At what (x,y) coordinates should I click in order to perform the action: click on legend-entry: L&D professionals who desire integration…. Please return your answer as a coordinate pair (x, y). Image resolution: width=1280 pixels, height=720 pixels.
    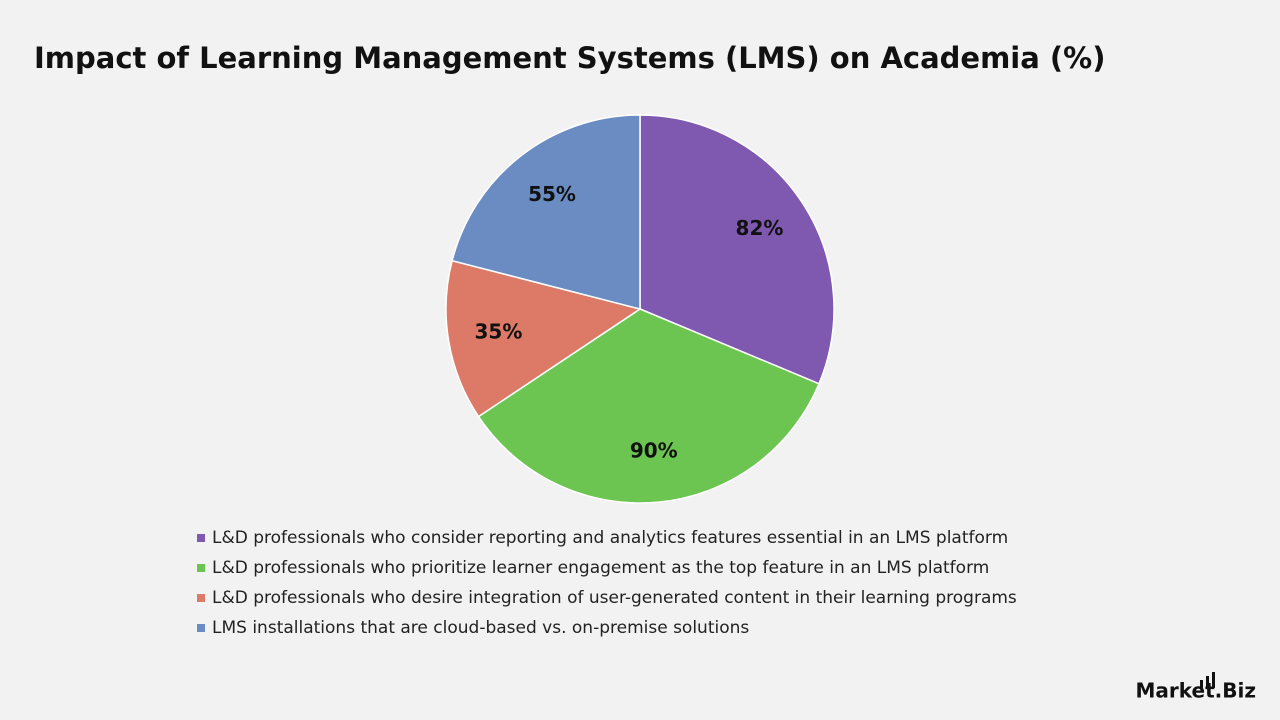
    Looking at the image, I should click on (614, 598).